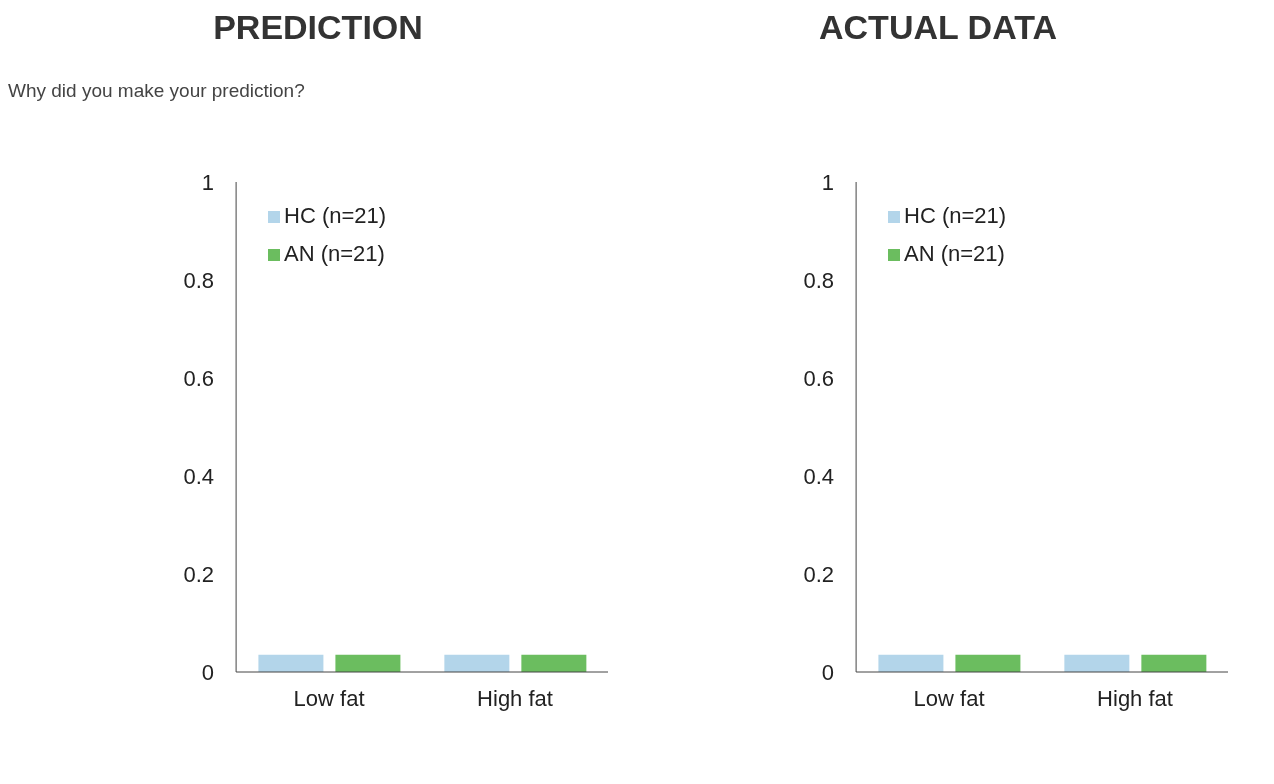 The height and width of the screenshot is (784, 1274). What do you see at coordinates (156, 90) in the screenshot?
I see `text: Why did you make your prediction?` at bounding box center [156, 90].